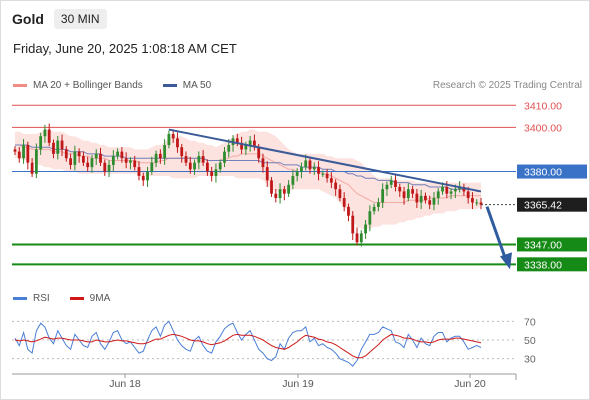 The image size is (590, 400). I want to click on rsi-ma-line, so click(248, 346).